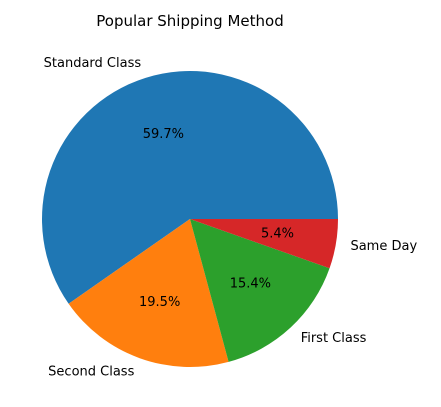 The height and width of the screenshot is (407, 441). Describe the element at coordinates (250, 284) in the screenshot. I see `percent-label-first-class: 15.4%` at that location.